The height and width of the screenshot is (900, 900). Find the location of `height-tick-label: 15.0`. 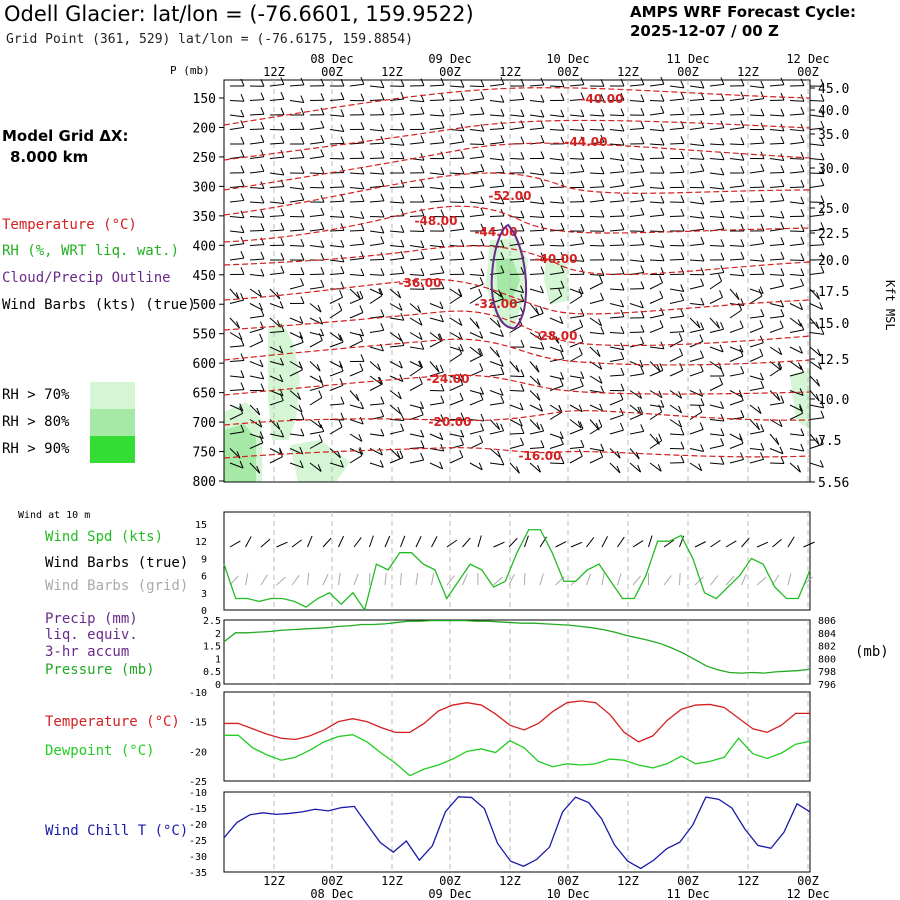

height-tick-label: 15.0 is located at coordinates (833, 324).